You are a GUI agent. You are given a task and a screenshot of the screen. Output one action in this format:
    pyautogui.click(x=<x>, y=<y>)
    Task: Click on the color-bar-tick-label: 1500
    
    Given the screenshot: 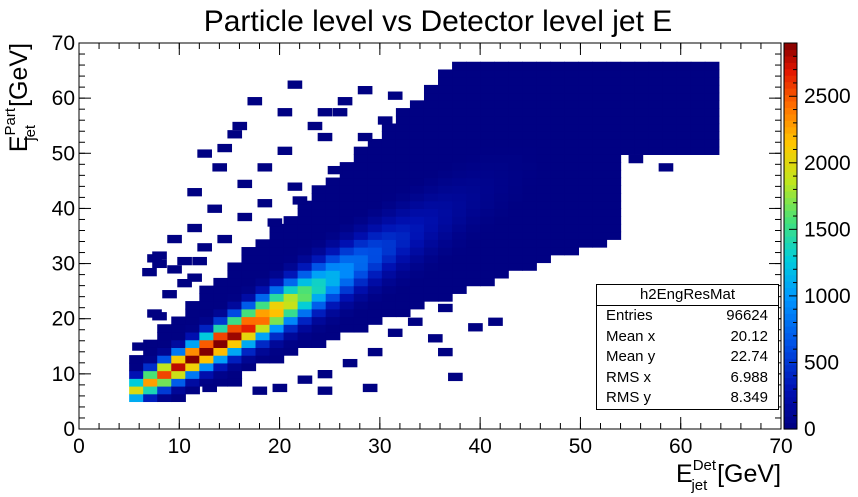 What is the action you would take?
    pyautogui.click(x=827, y=229)
    